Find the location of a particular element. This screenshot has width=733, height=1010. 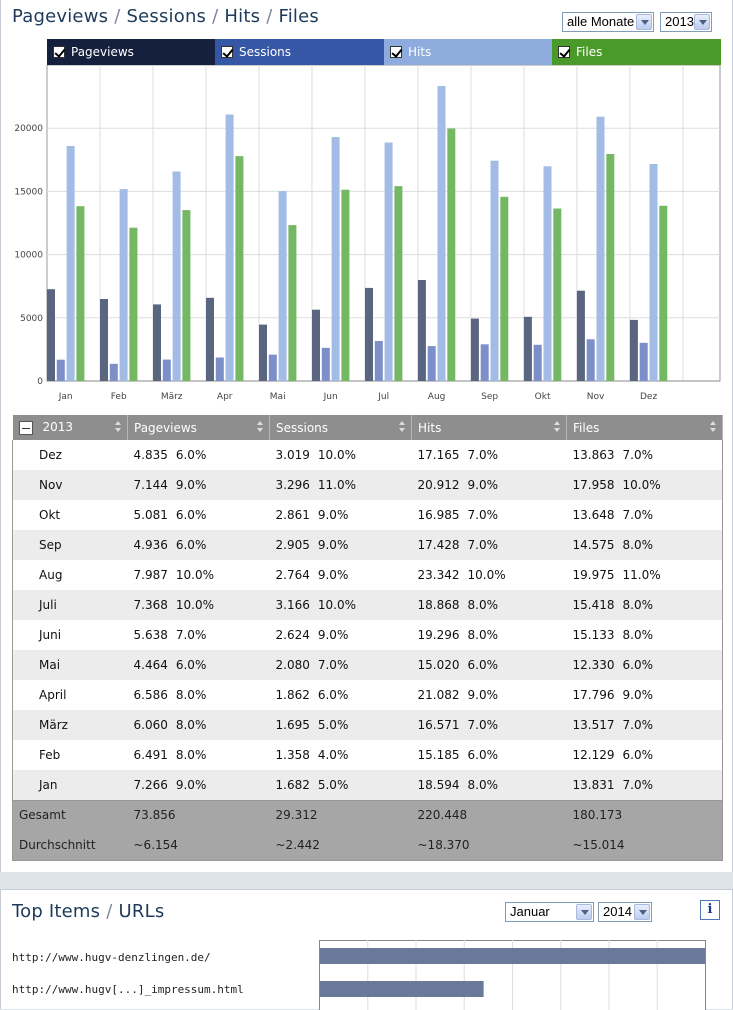

top-items-year-select: 2014 is located at coordinates (625, 912).